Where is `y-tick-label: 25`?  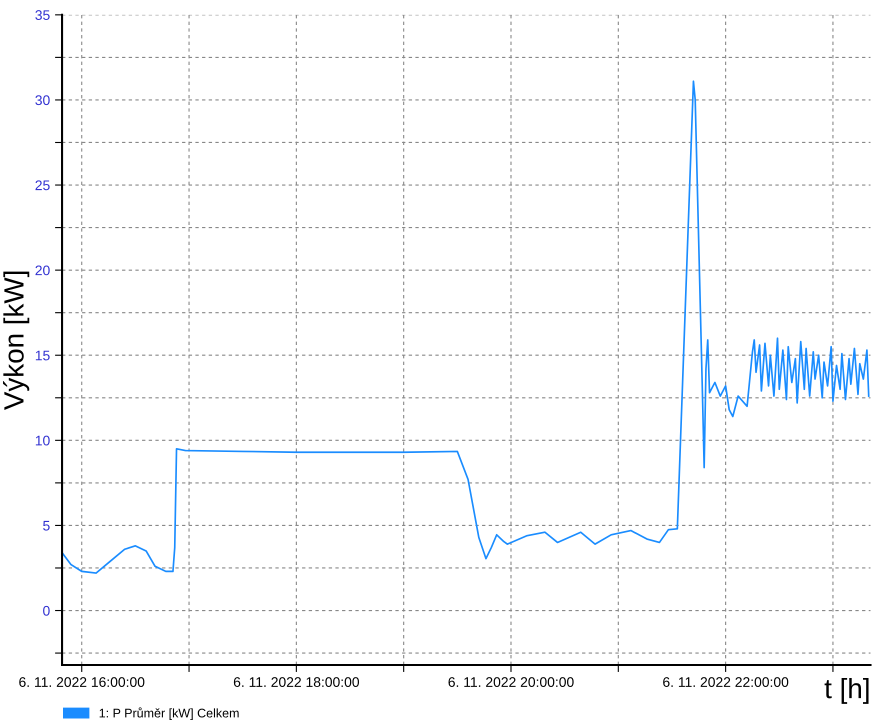
y-tick-label: 25 is located at coordinates (43, 185).